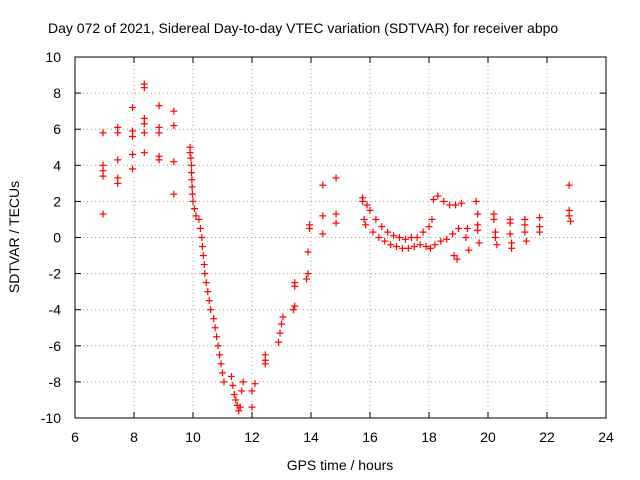 This screenshot has width=640, height=480. I want to click on x-tick-label: 6, so click(75, 437).